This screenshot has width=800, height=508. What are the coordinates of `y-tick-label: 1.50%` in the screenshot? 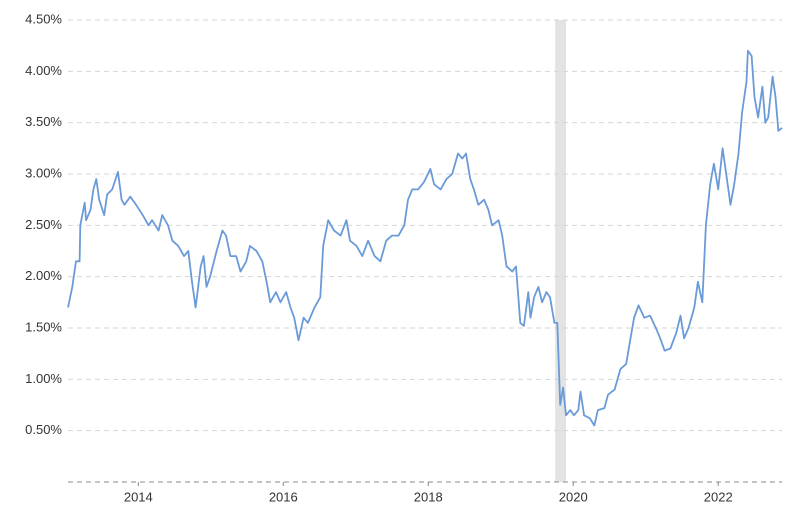 It's located at (43, 326).